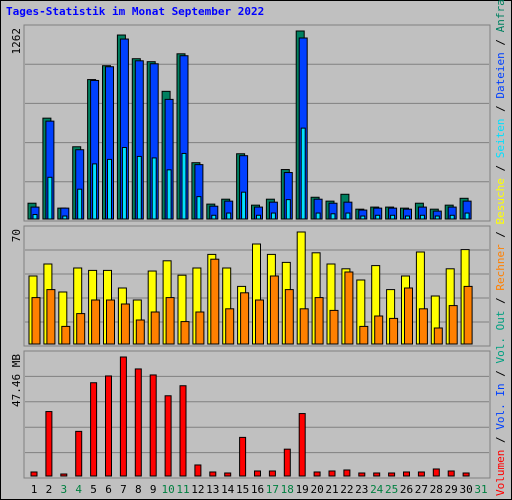 The height and width of the screenshot is (500, 512). Describe the element at coordinates (167, 489) in the screenshot. I see `x-tick-label: 10` at that location.